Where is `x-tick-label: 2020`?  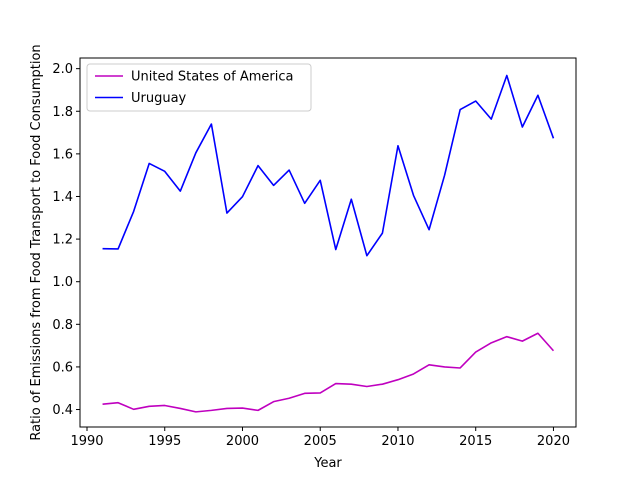 x-tick-label: 2020 is located at coordinates (553, 441).